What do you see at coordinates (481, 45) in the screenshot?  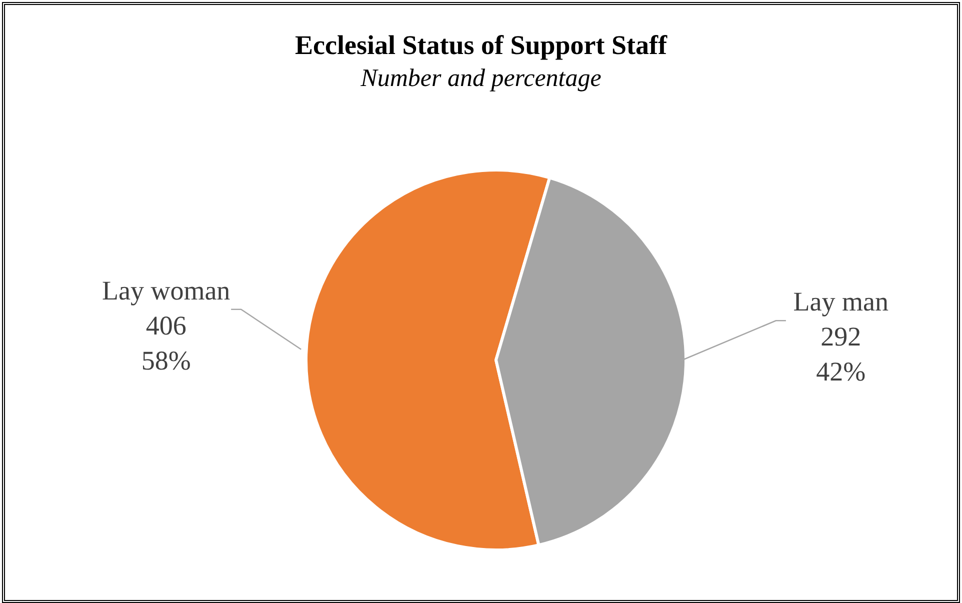 I see `chart-title: Ecclesial Status of Support Staff` at bounding box center [481, 45].